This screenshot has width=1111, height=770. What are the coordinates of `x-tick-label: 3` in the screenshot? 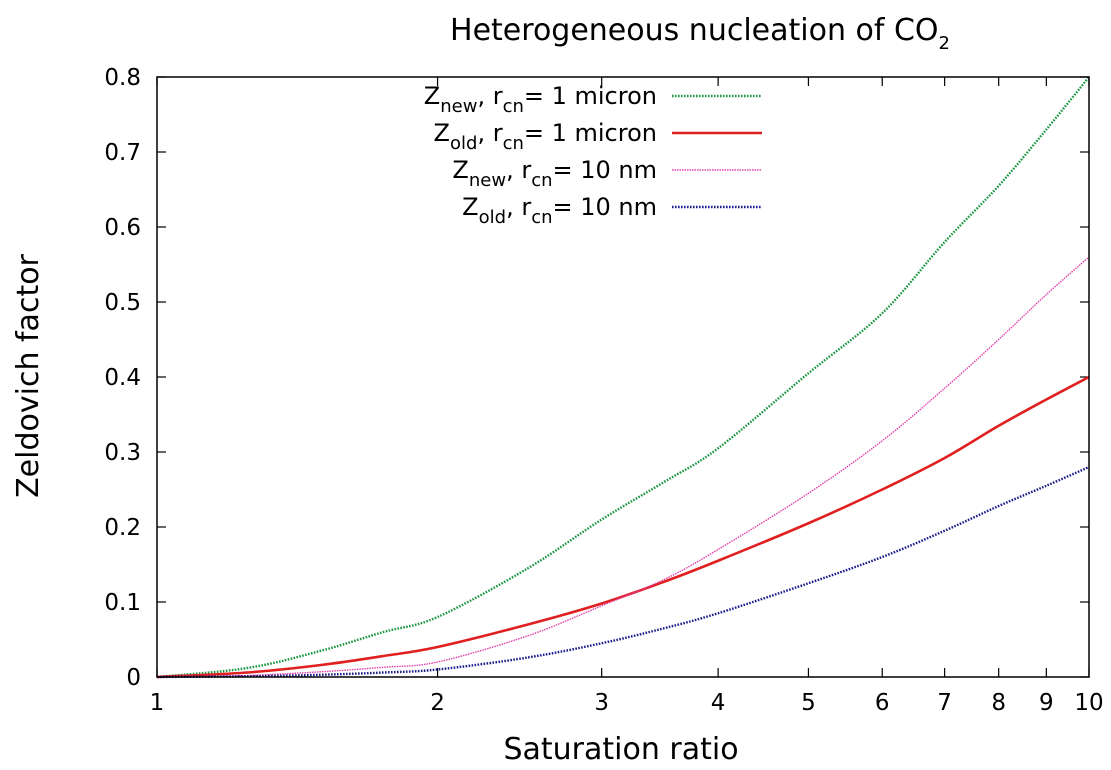 It's located at (601, 703).